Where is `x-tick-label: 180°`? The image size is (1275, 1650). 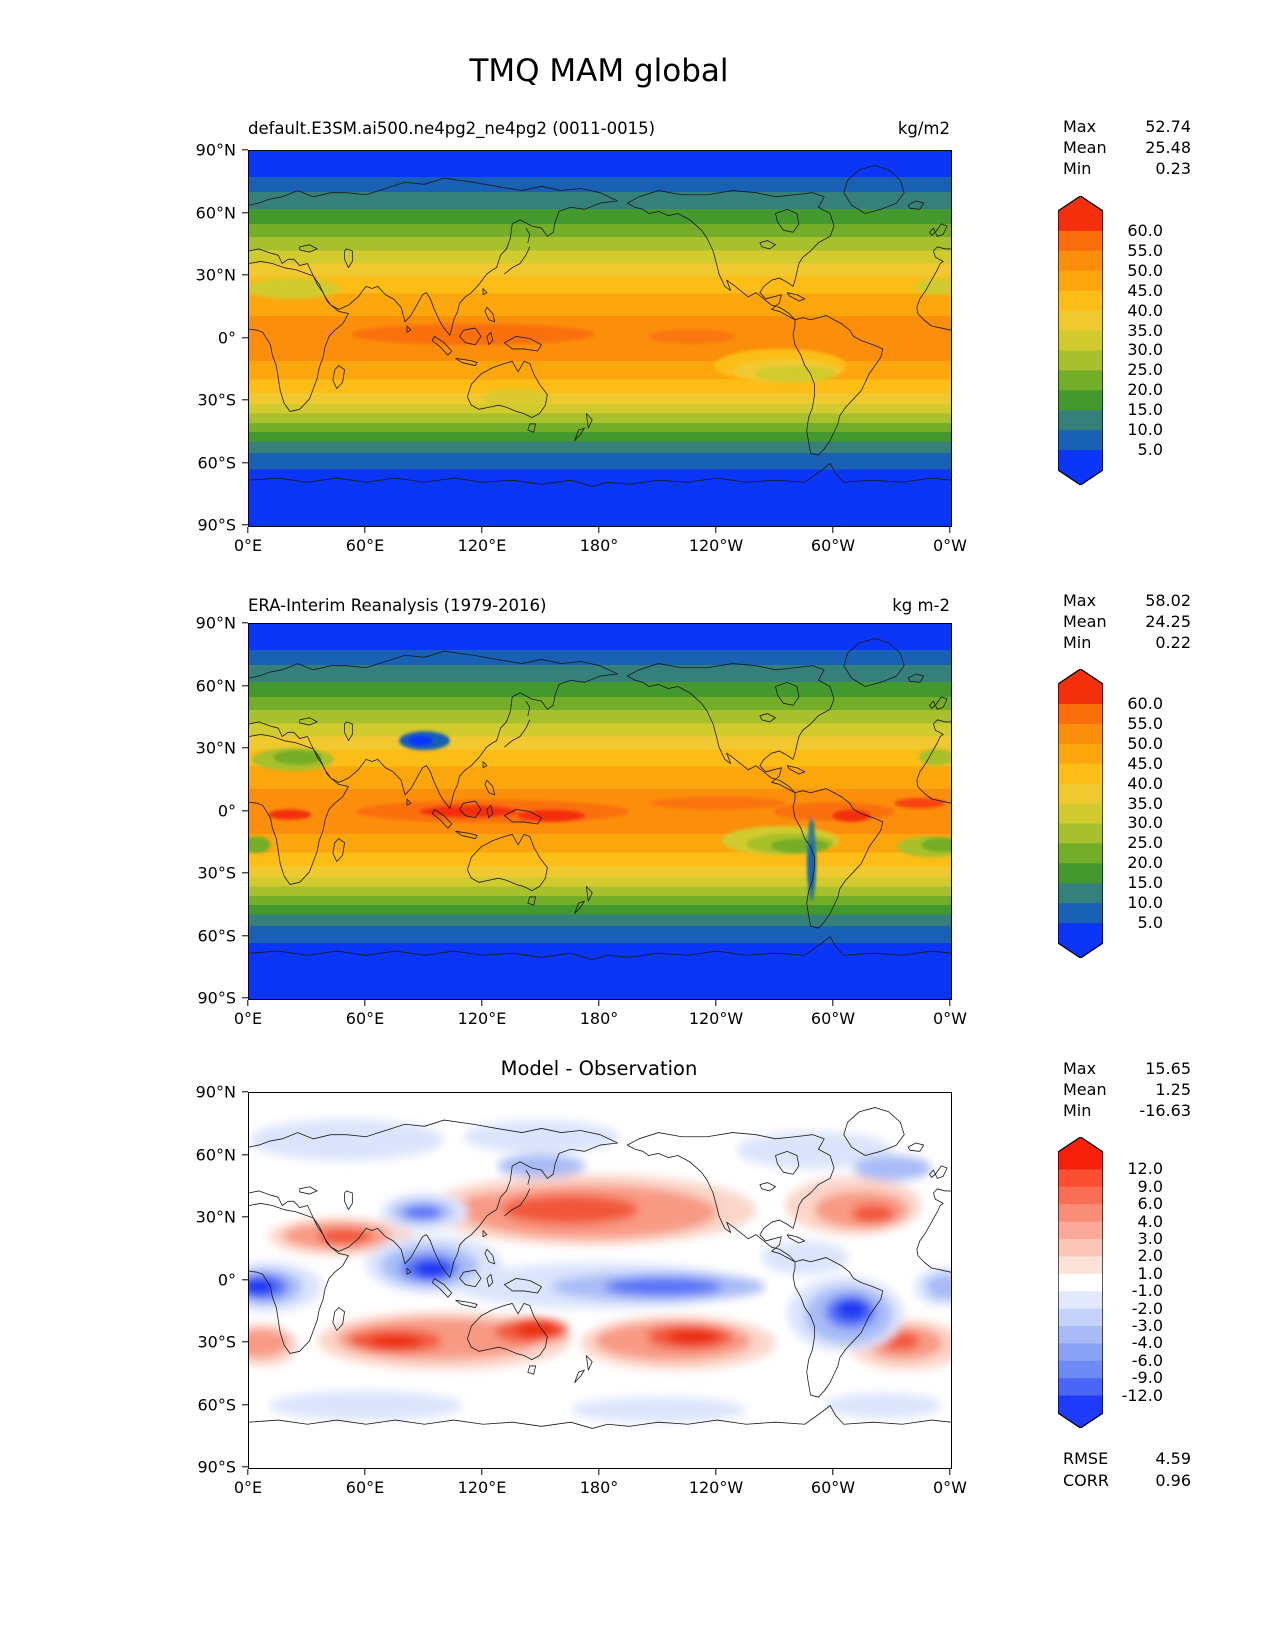
x-tick-label: 180° is located at coordinates (599, 545).